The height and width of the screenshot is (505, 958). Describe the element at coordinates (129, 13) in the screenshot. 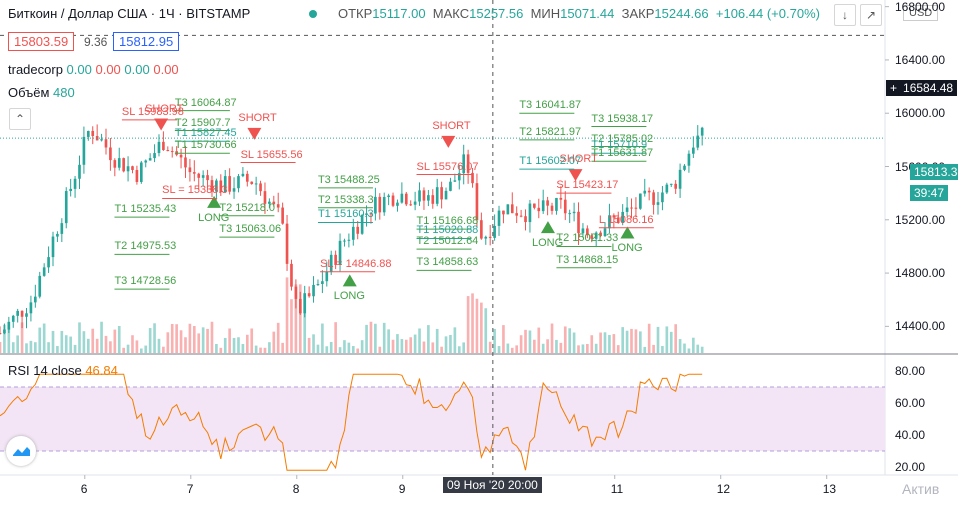

I see `symbol-title: Биткоин / Доллар США · 1Ч · BITSTAMP` at that location.